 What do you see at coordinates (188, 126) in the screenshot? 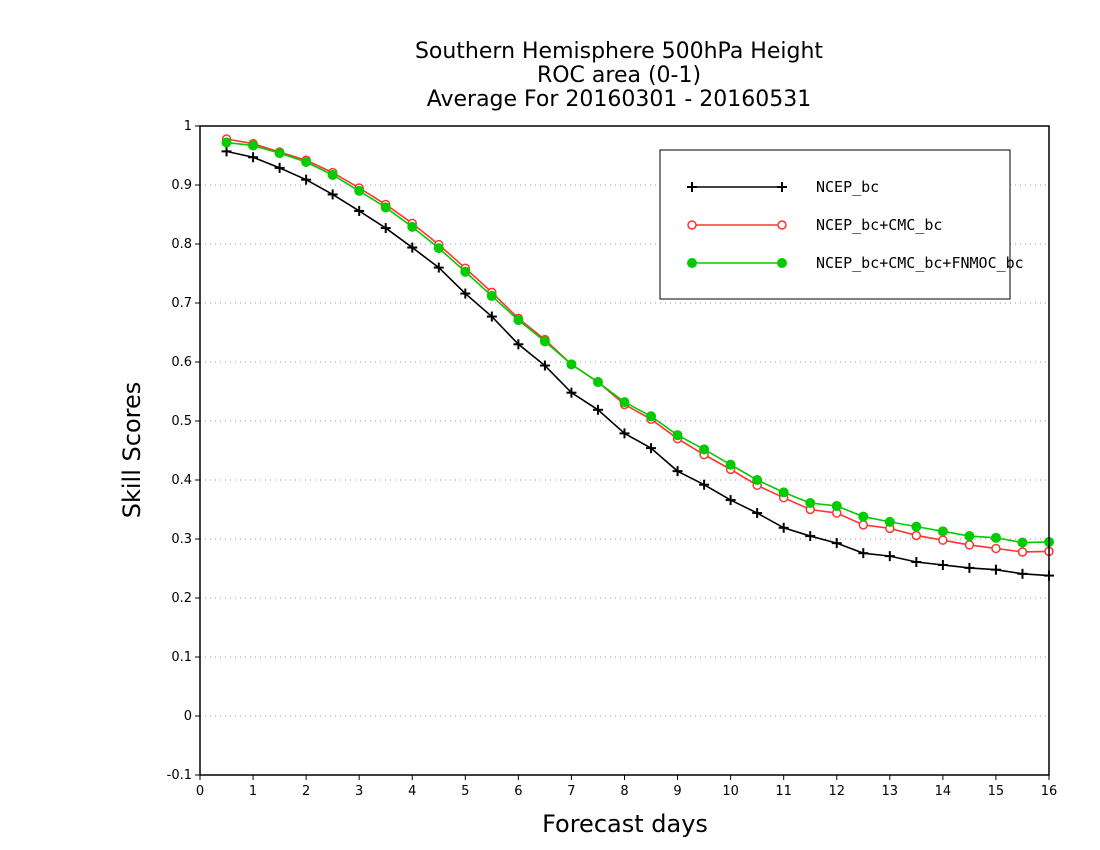
I see `y-tick-label: 1` at bounding box center [188, 126].